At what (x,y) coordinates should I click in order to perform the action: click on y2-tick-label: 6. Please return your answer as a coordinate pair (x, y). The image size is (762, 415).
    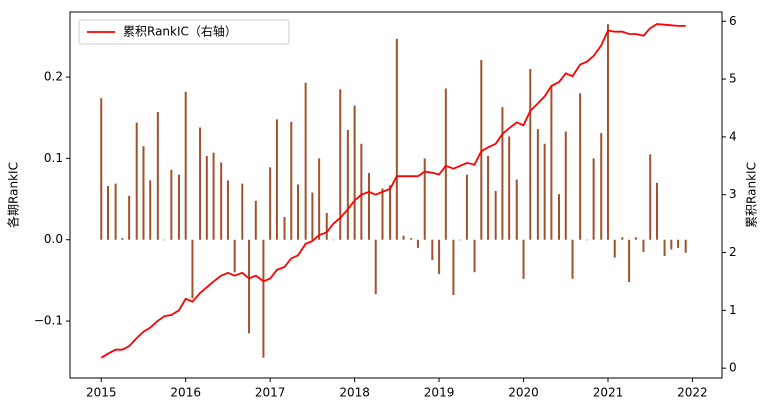
    Looking at the image, I should click on (733, 21).